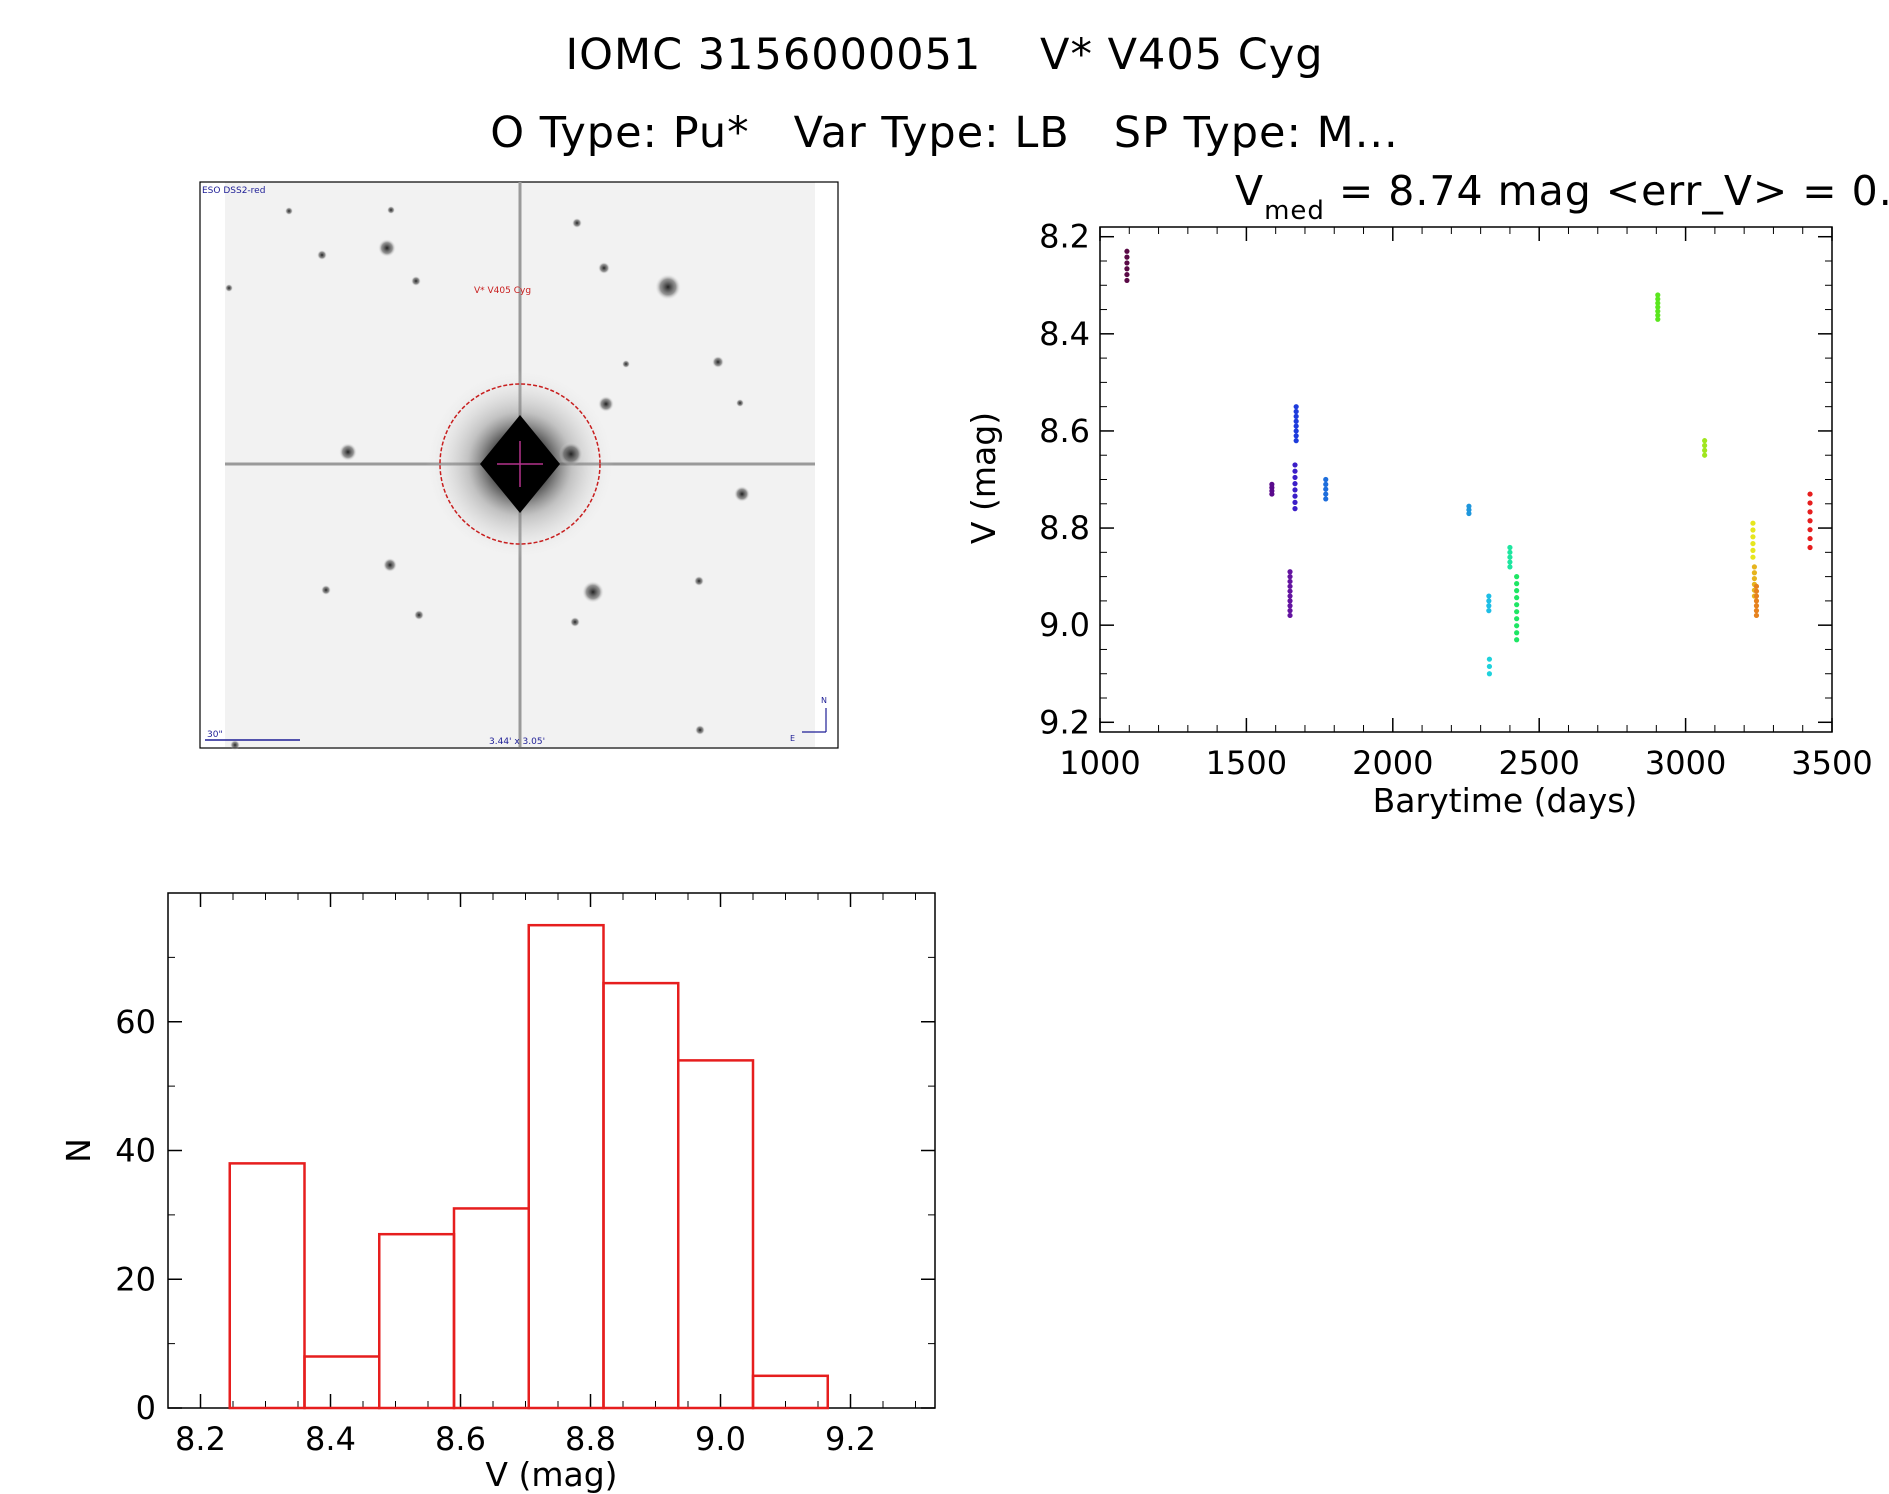  I want to click on y-tick-label: 8.6, so click(1064, 431).